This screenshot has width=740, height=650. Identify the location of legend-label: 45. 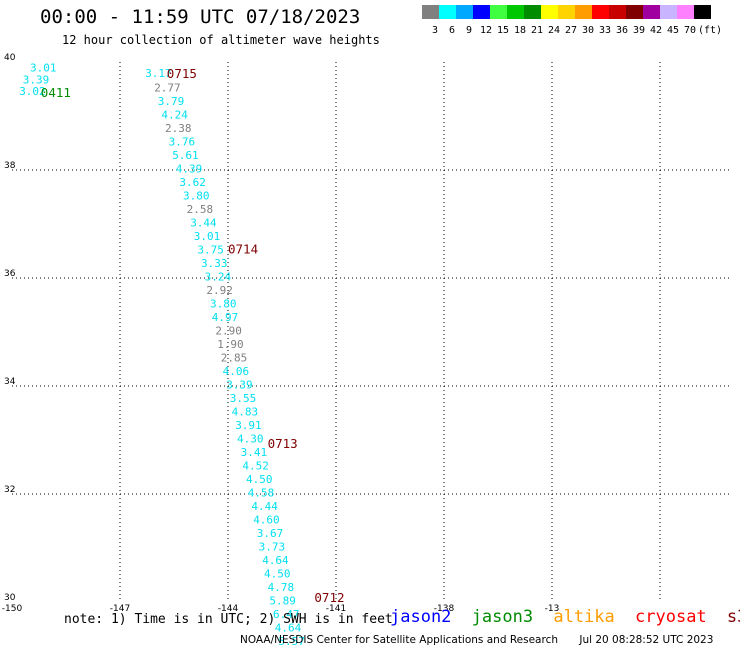
(673, 30).